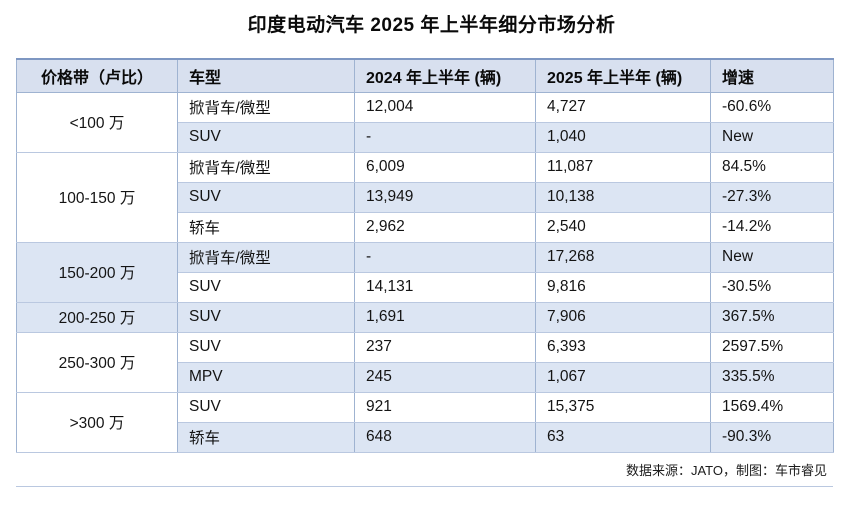  What do you see at coordinates (772, 347) in the screenshot?
I see `growth-cell: 2597.5%` at bounding box center [772, 347].